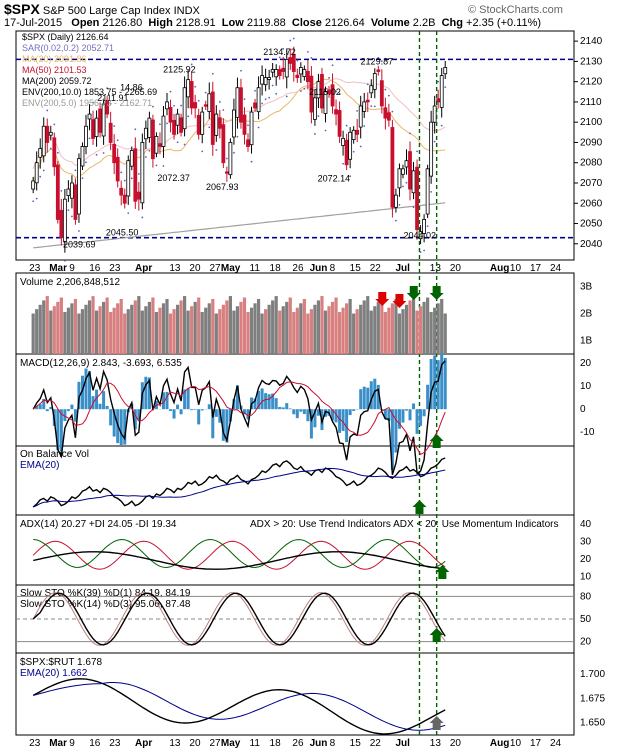  Describe the element at coordinates (85, 23) in the screenshot. I see `open-label: Open` at that location.